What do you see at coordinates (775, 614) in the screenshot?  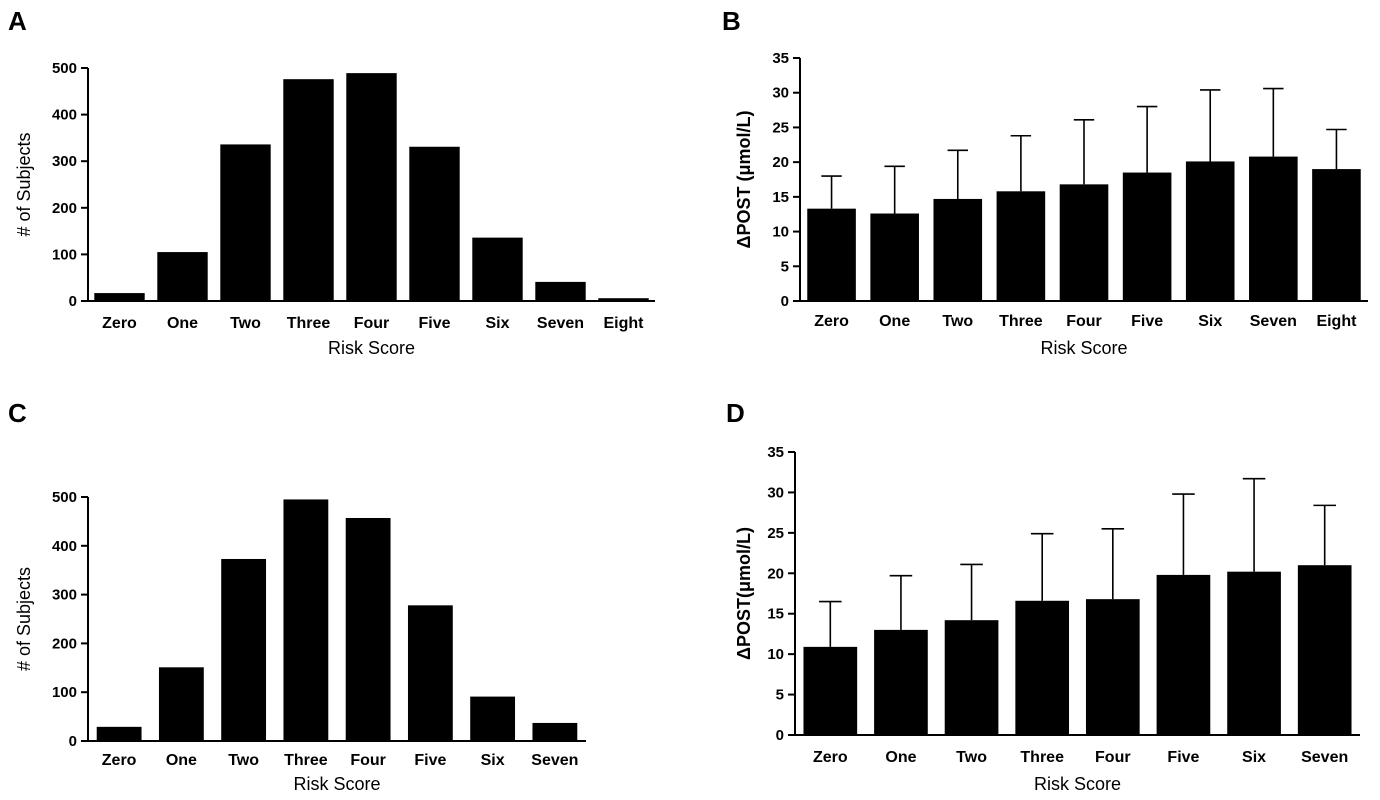 I see `y-tick-label: 15` at bounding box center [775, 614].